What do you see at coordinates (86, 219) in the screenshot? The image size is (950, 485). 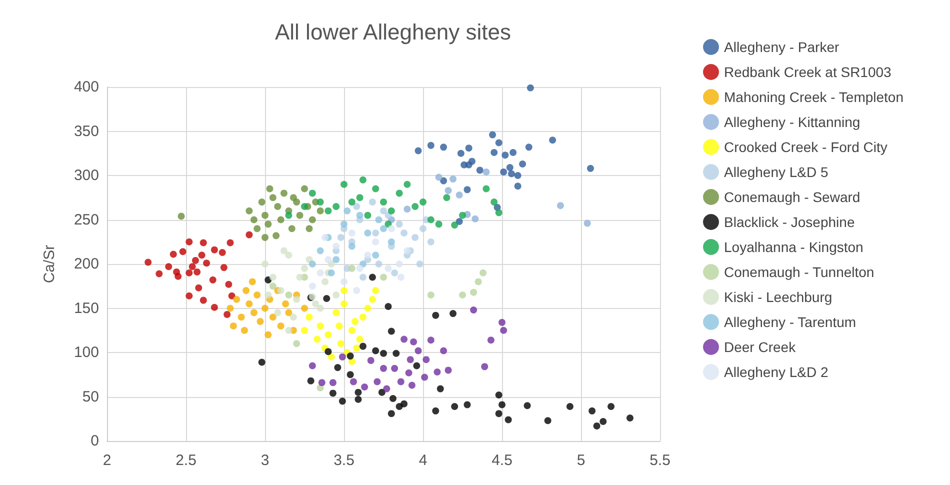 I see `y-tick-label: 250` at bounding box center [86, 219].